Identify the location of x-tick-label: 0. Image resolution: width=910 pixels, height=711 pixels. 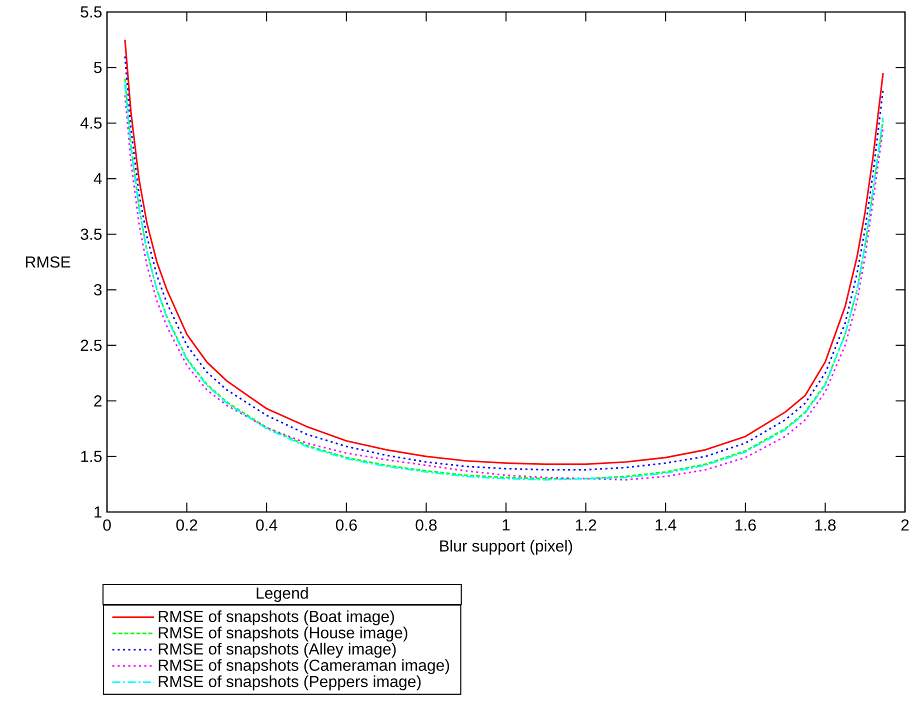
(107, 525).